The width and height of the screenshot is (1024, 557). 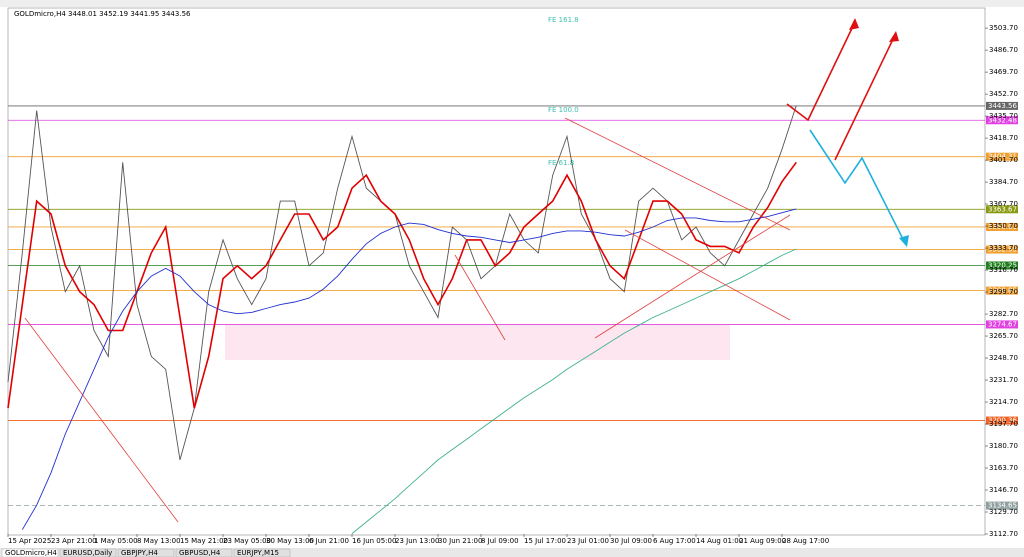 What do you see at coordinates (1002, 157) in the screenshot?
I see `level-label: 3404.31` at bounding box center [1002, 157].